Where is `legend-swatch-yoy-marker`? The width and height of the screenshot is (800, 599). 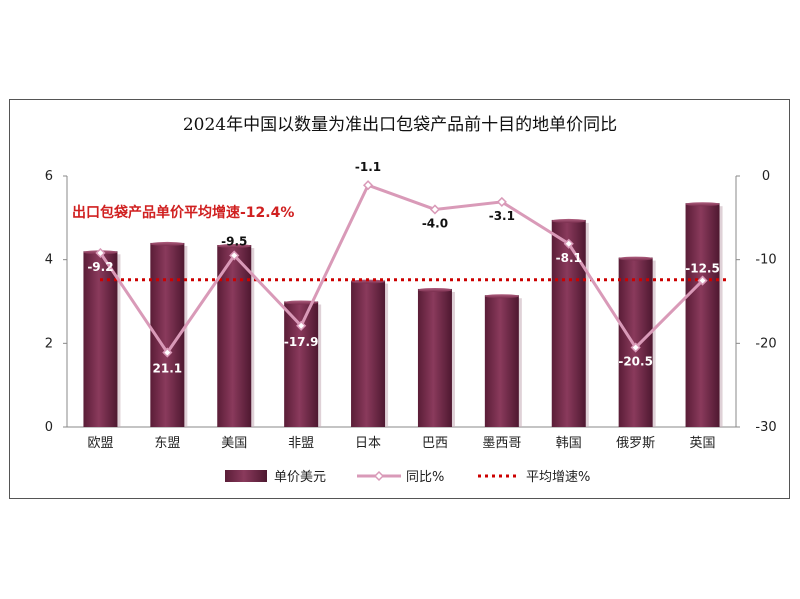 legend-swatch-yoy-marker is located at coordinates (379, 476).